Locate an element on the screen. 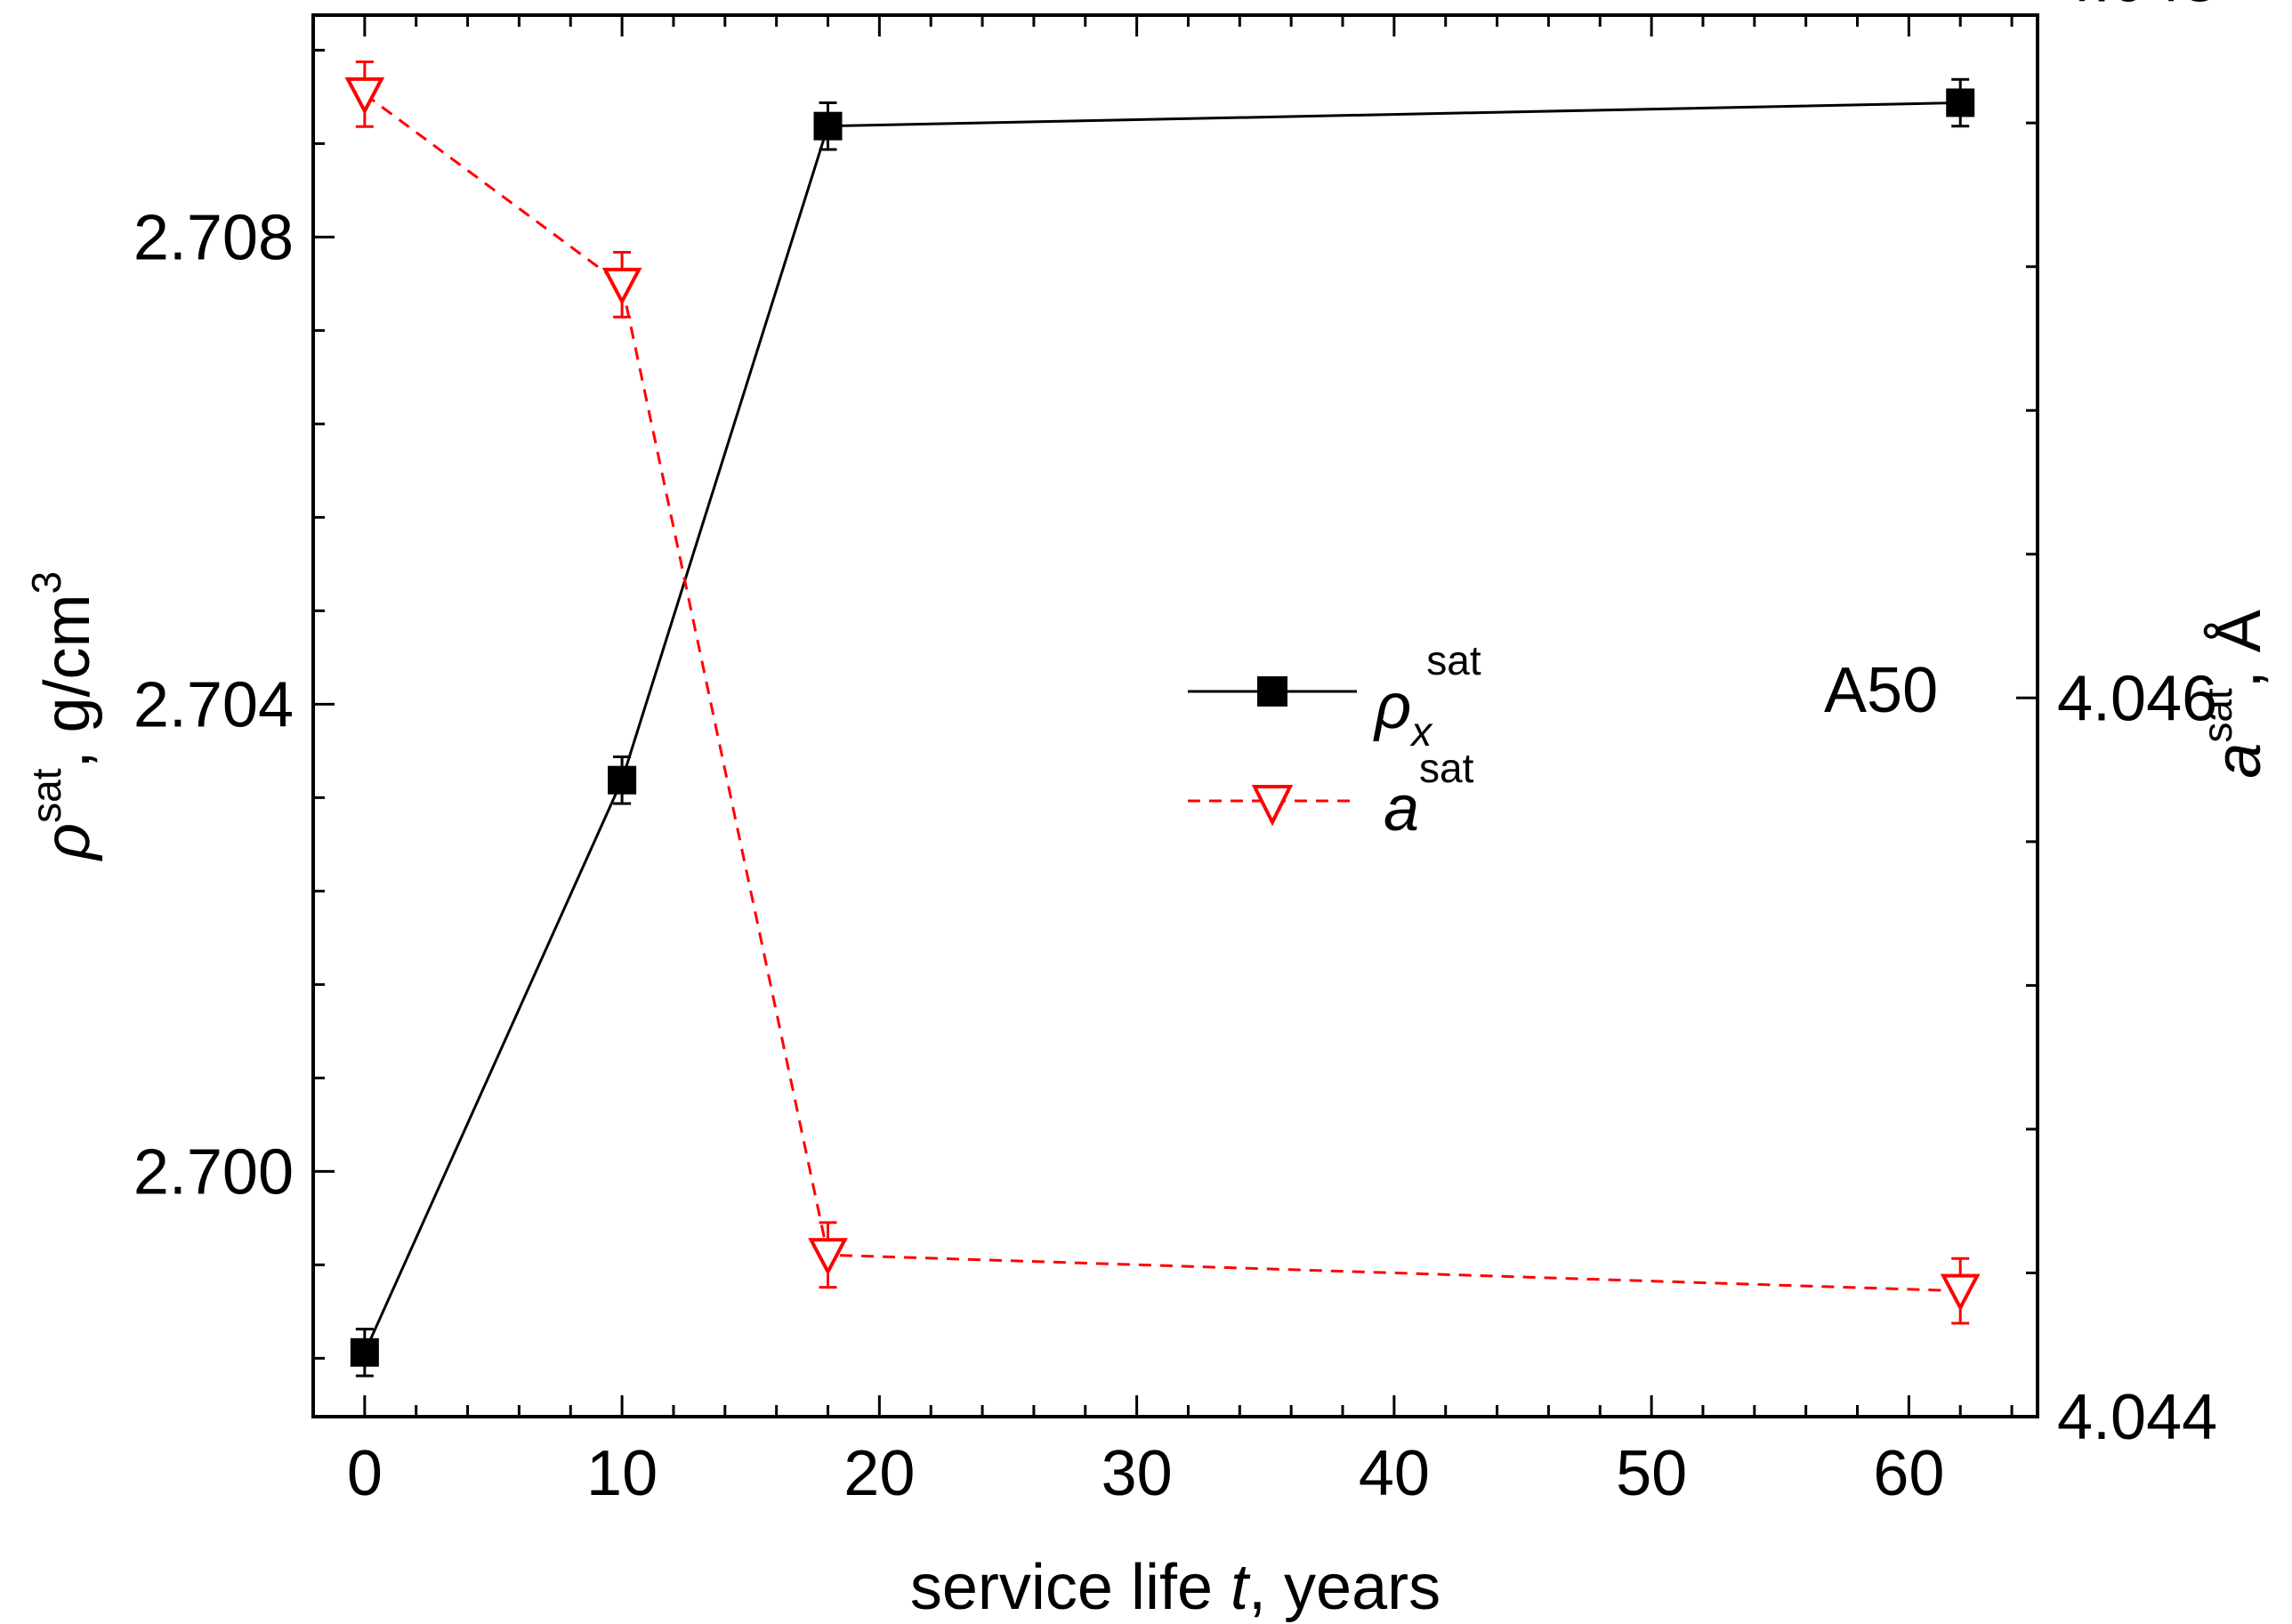 This screenshot has width=2292, height=1624. y-left-axis-title: ρsat, g/cm3 is located at coordinates (63, 716).